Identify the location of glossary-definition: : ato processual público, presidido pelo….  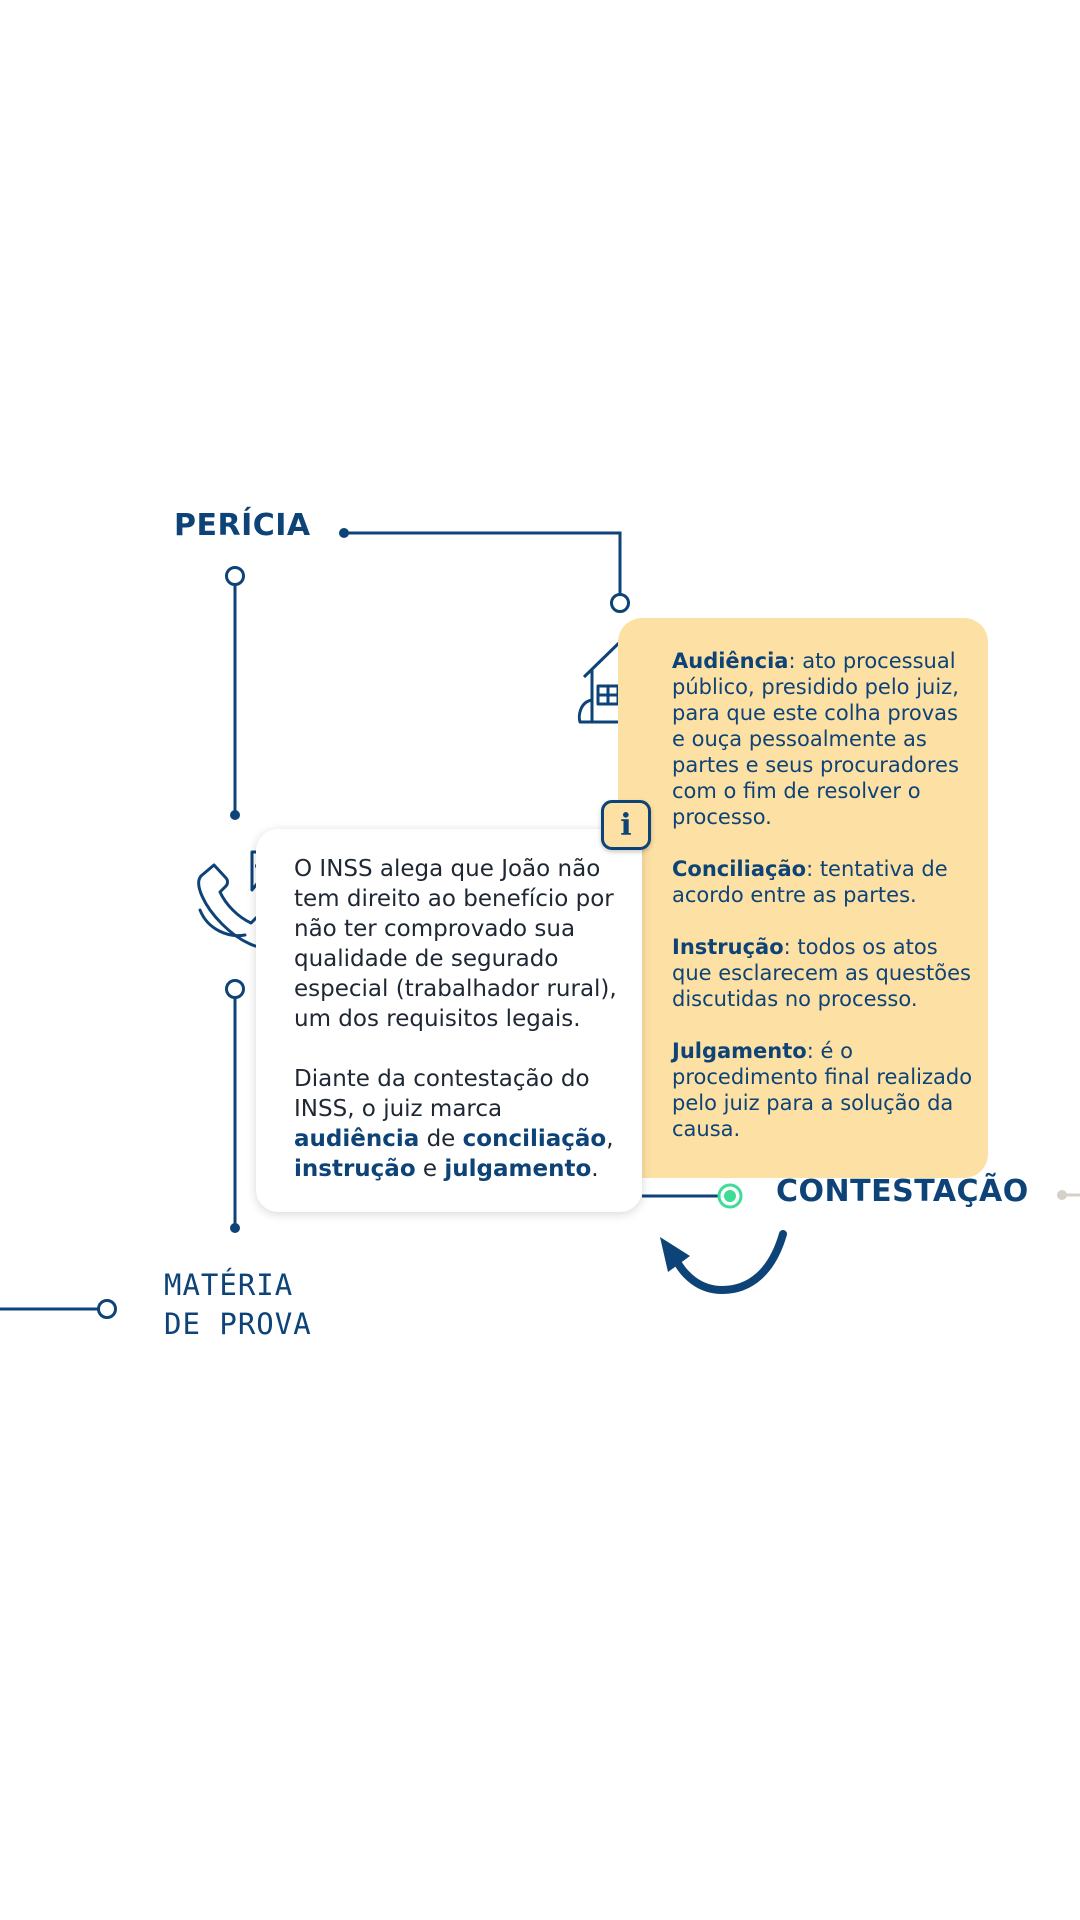
(815, 739).